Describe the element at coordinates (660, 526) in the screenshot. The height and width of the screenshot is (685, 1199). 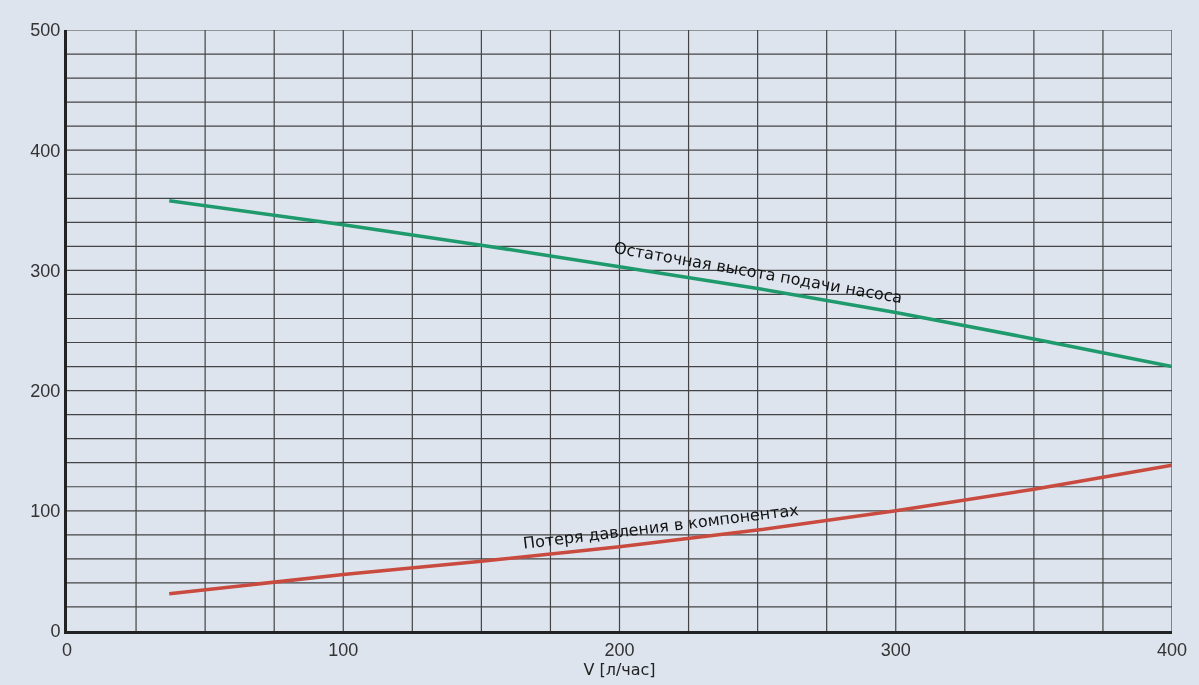
I see `annotation: Потеря давления в компонентах` at that location.